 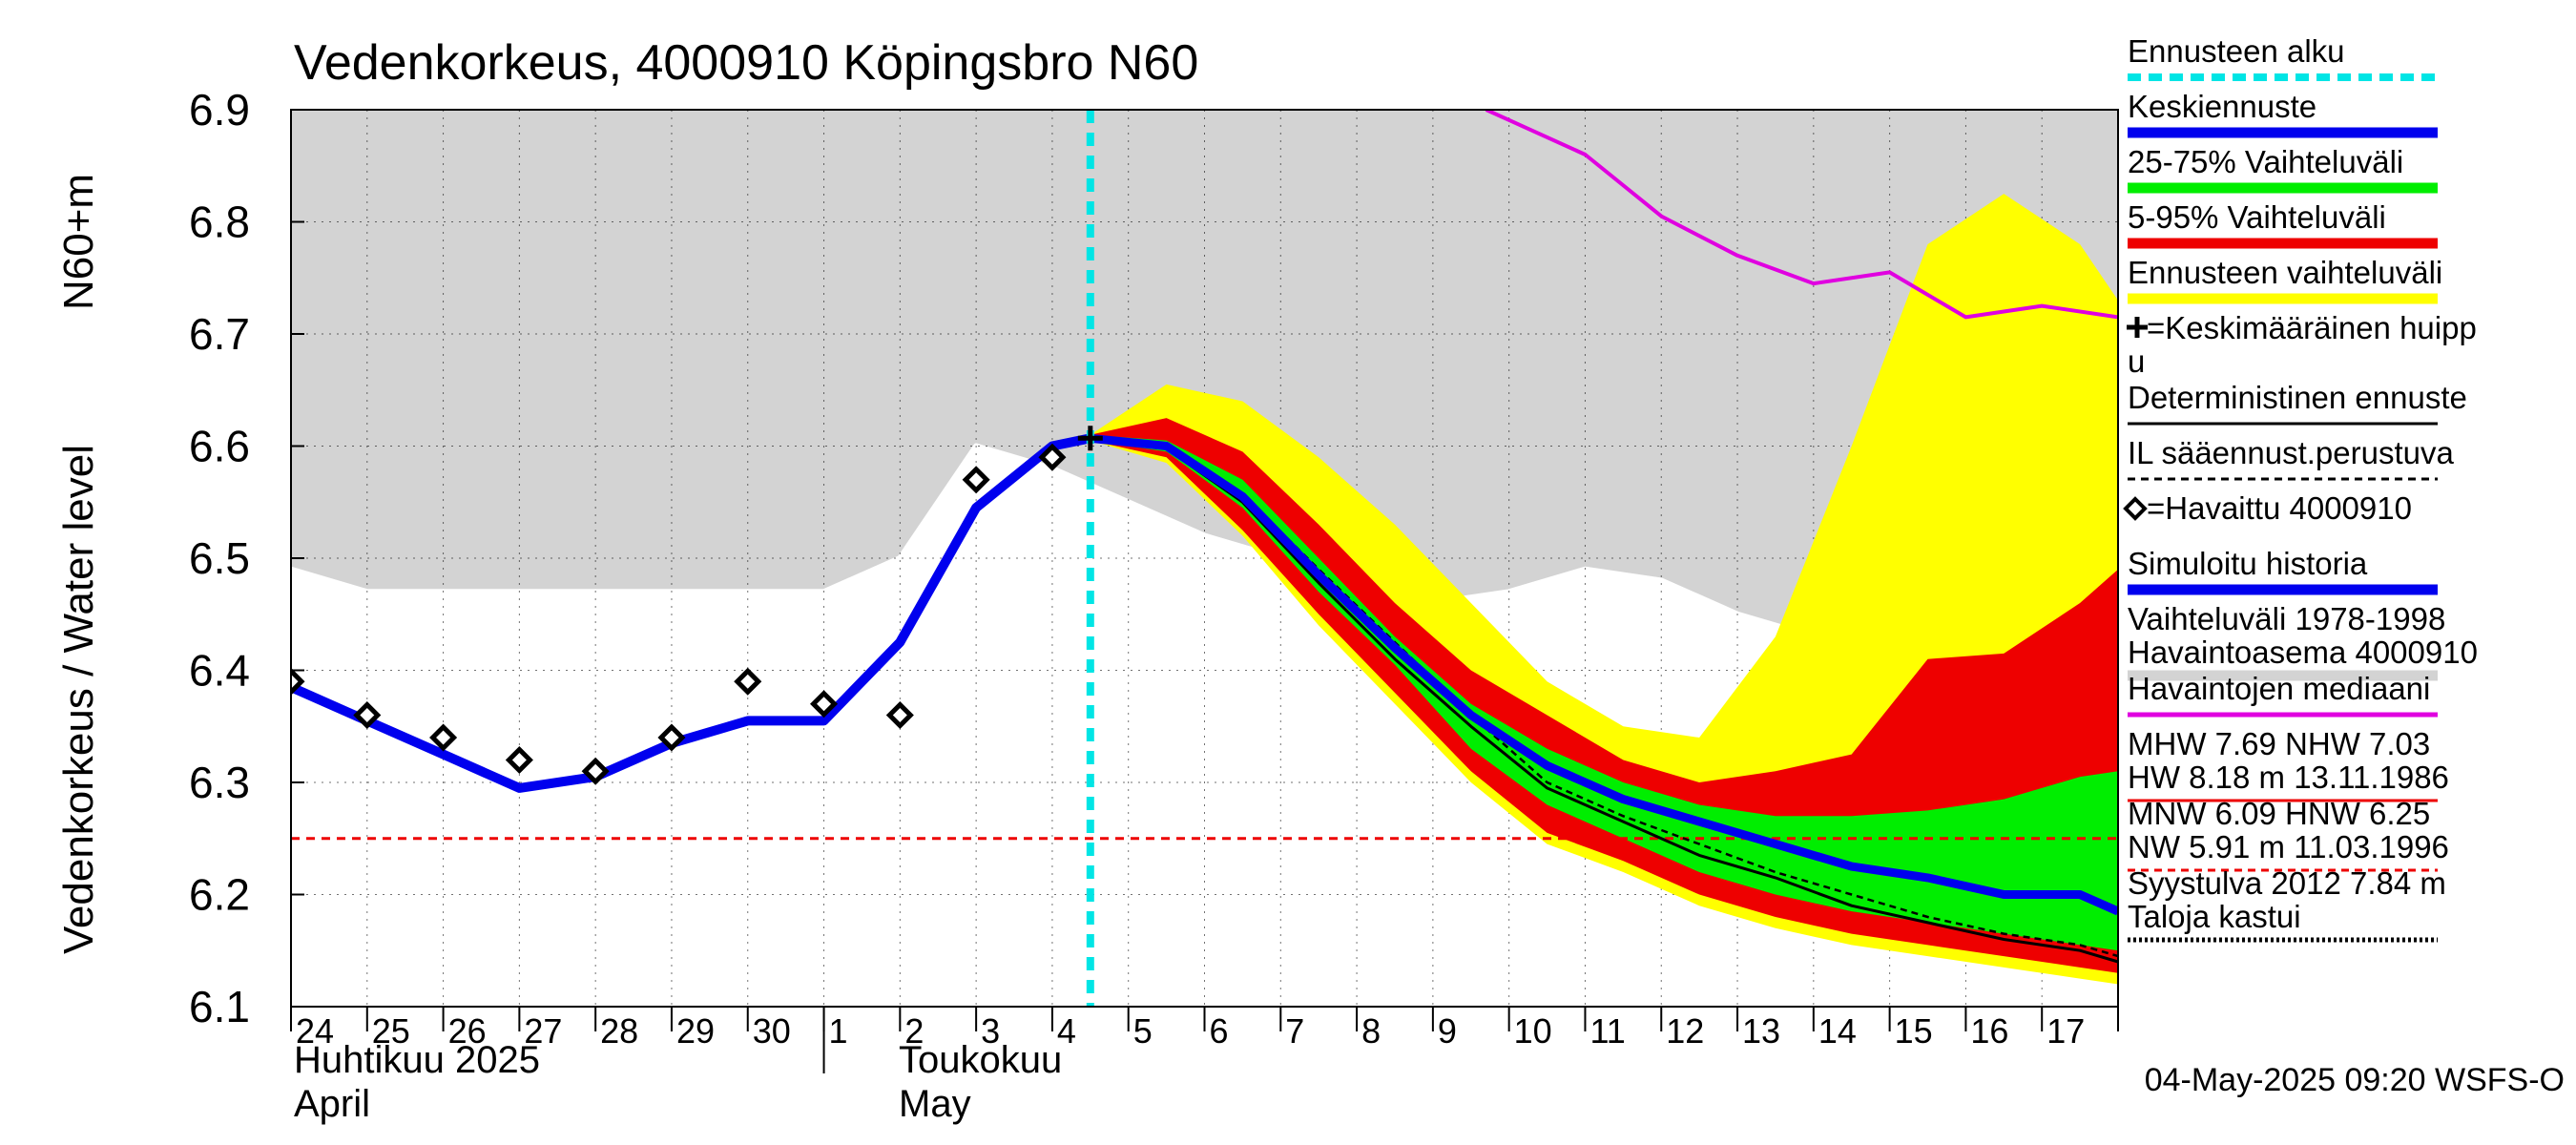 What do you see at coordinates (219, 222) in the screenshot?
I see `y-tick-label: 6.8` at bounding box center [219, 222].